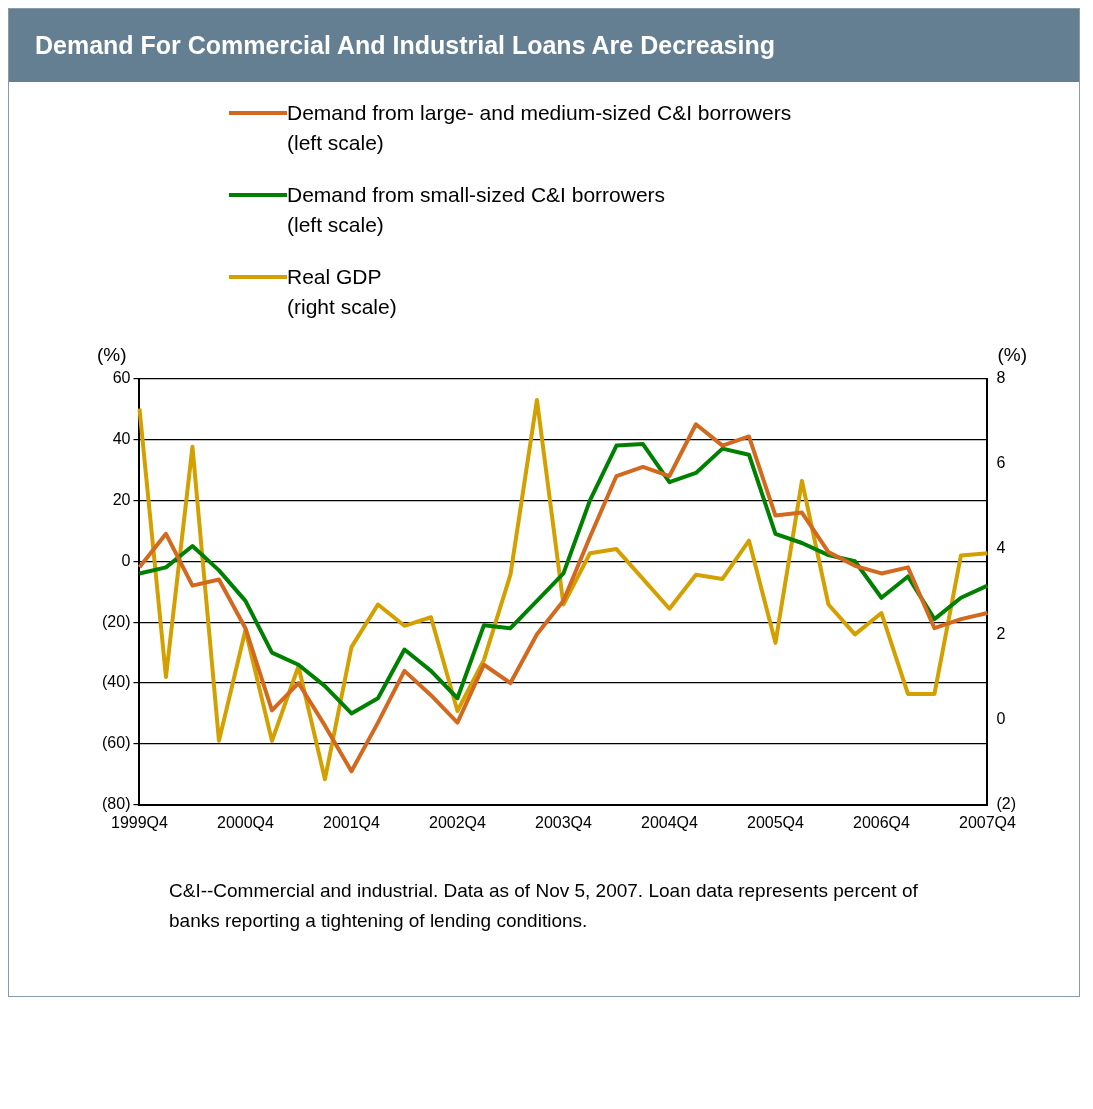  Describe the element at coordinates (1012, 355) in the screenshot. I see `y2-axis-title: (%)` at that location.